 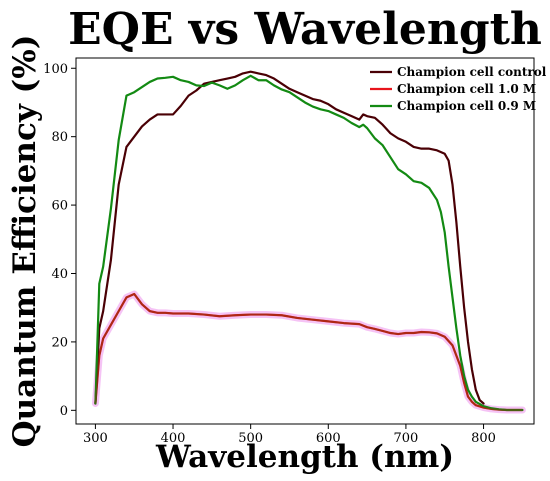 What do you see at coordinates (466, 106) in the screenshot?
I see `legend-label-0-9m: Champion cell 0.9 M` at bounding box center [466, 106].